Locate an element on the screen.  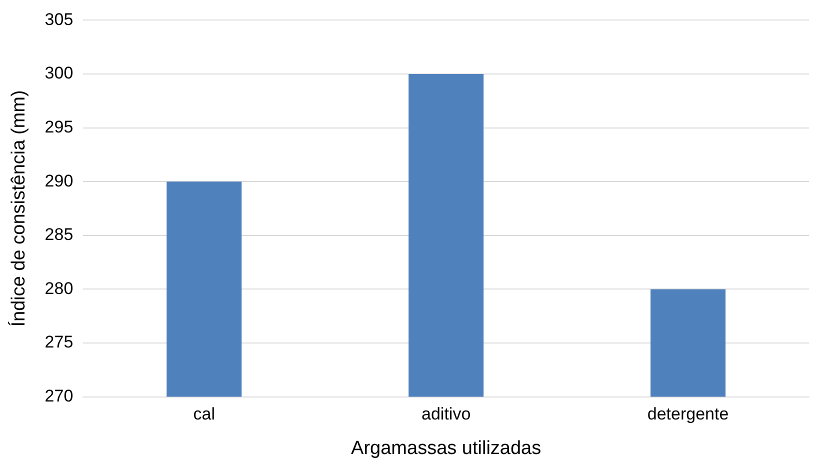
y-tick-label: 290 is located at coordinates (59, 180).